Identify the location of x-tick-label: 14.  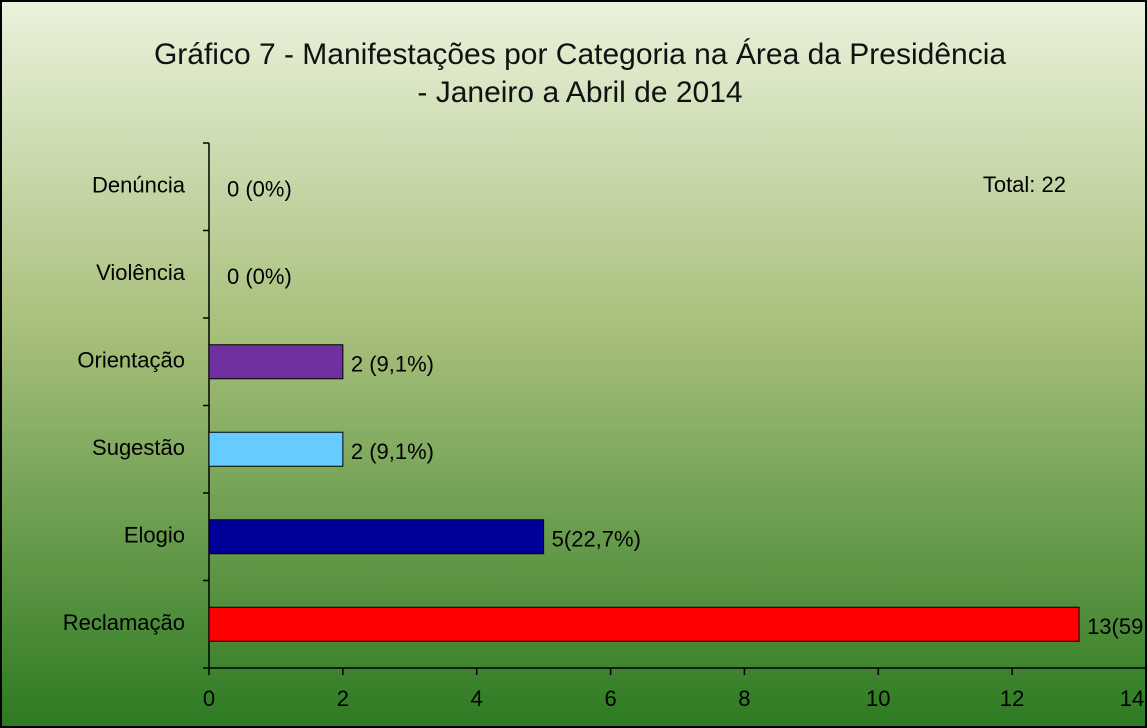
(1132, 698).